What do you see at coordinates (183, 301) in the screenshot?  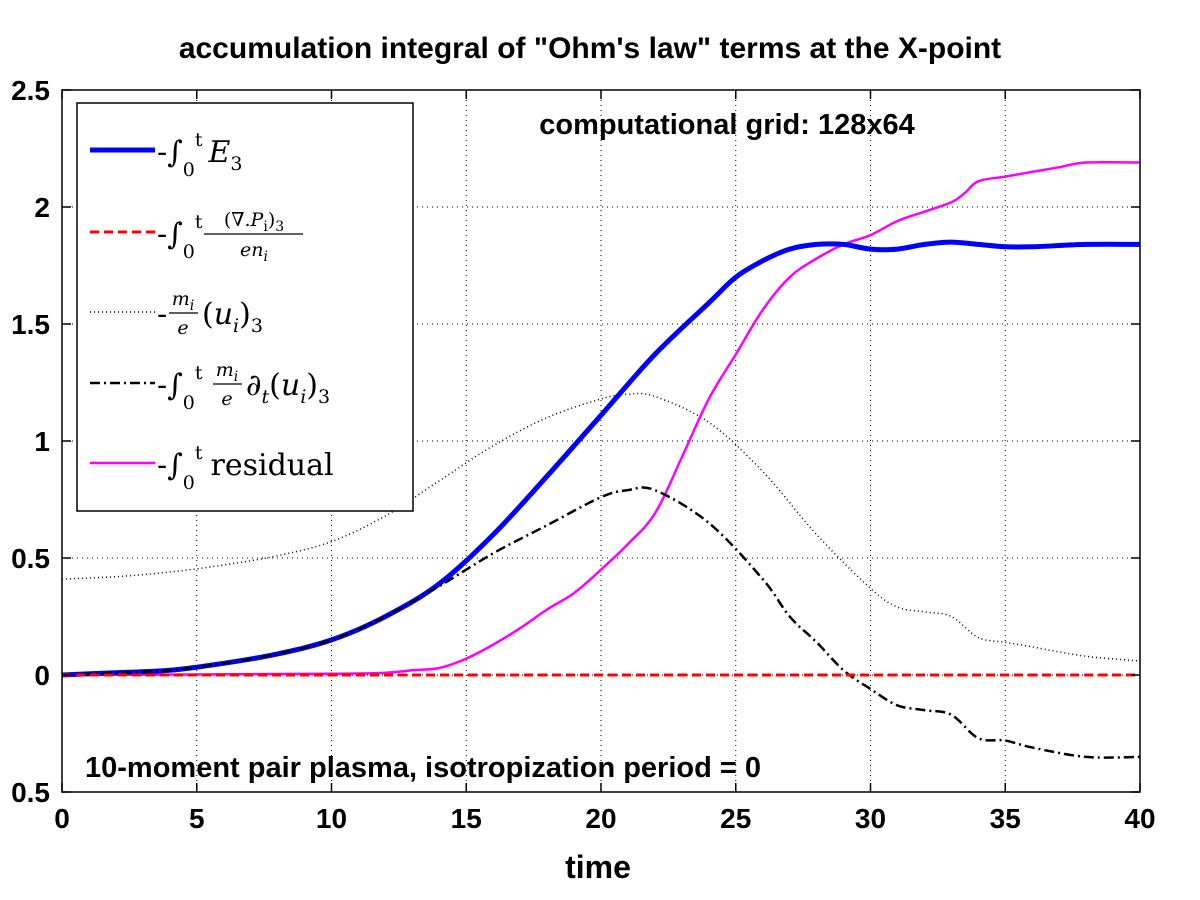 I see `legend-label-ui-numerator: mi` at bounding box center [183, 301].